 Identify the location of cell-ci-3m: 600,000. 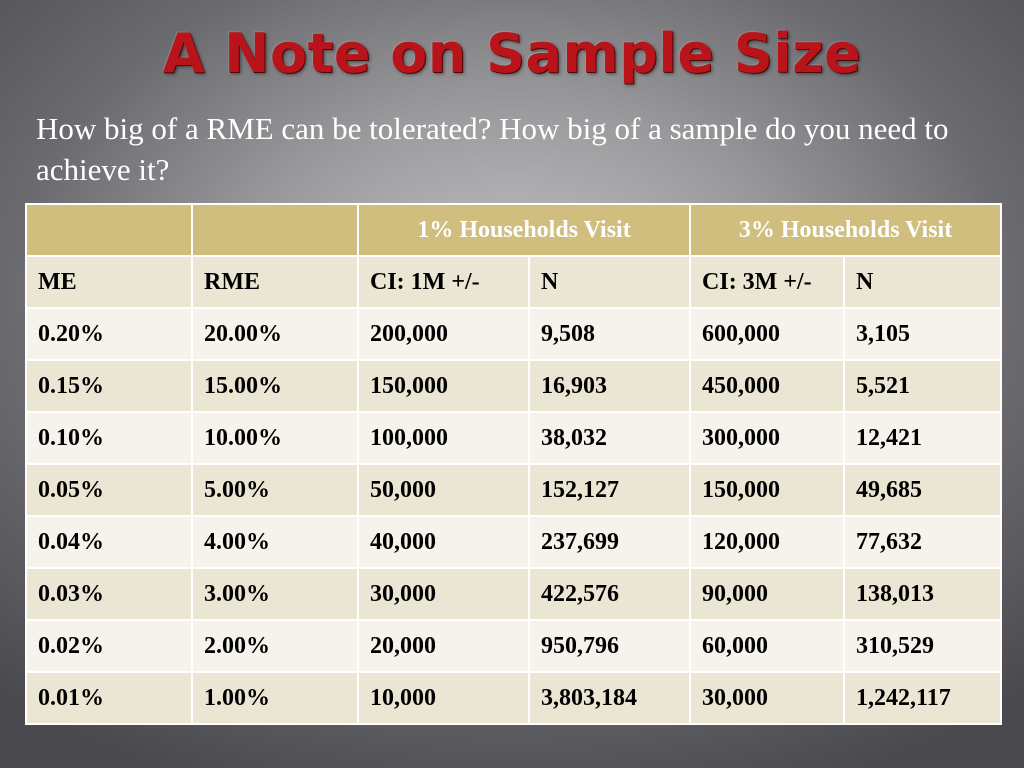
(767, 334).